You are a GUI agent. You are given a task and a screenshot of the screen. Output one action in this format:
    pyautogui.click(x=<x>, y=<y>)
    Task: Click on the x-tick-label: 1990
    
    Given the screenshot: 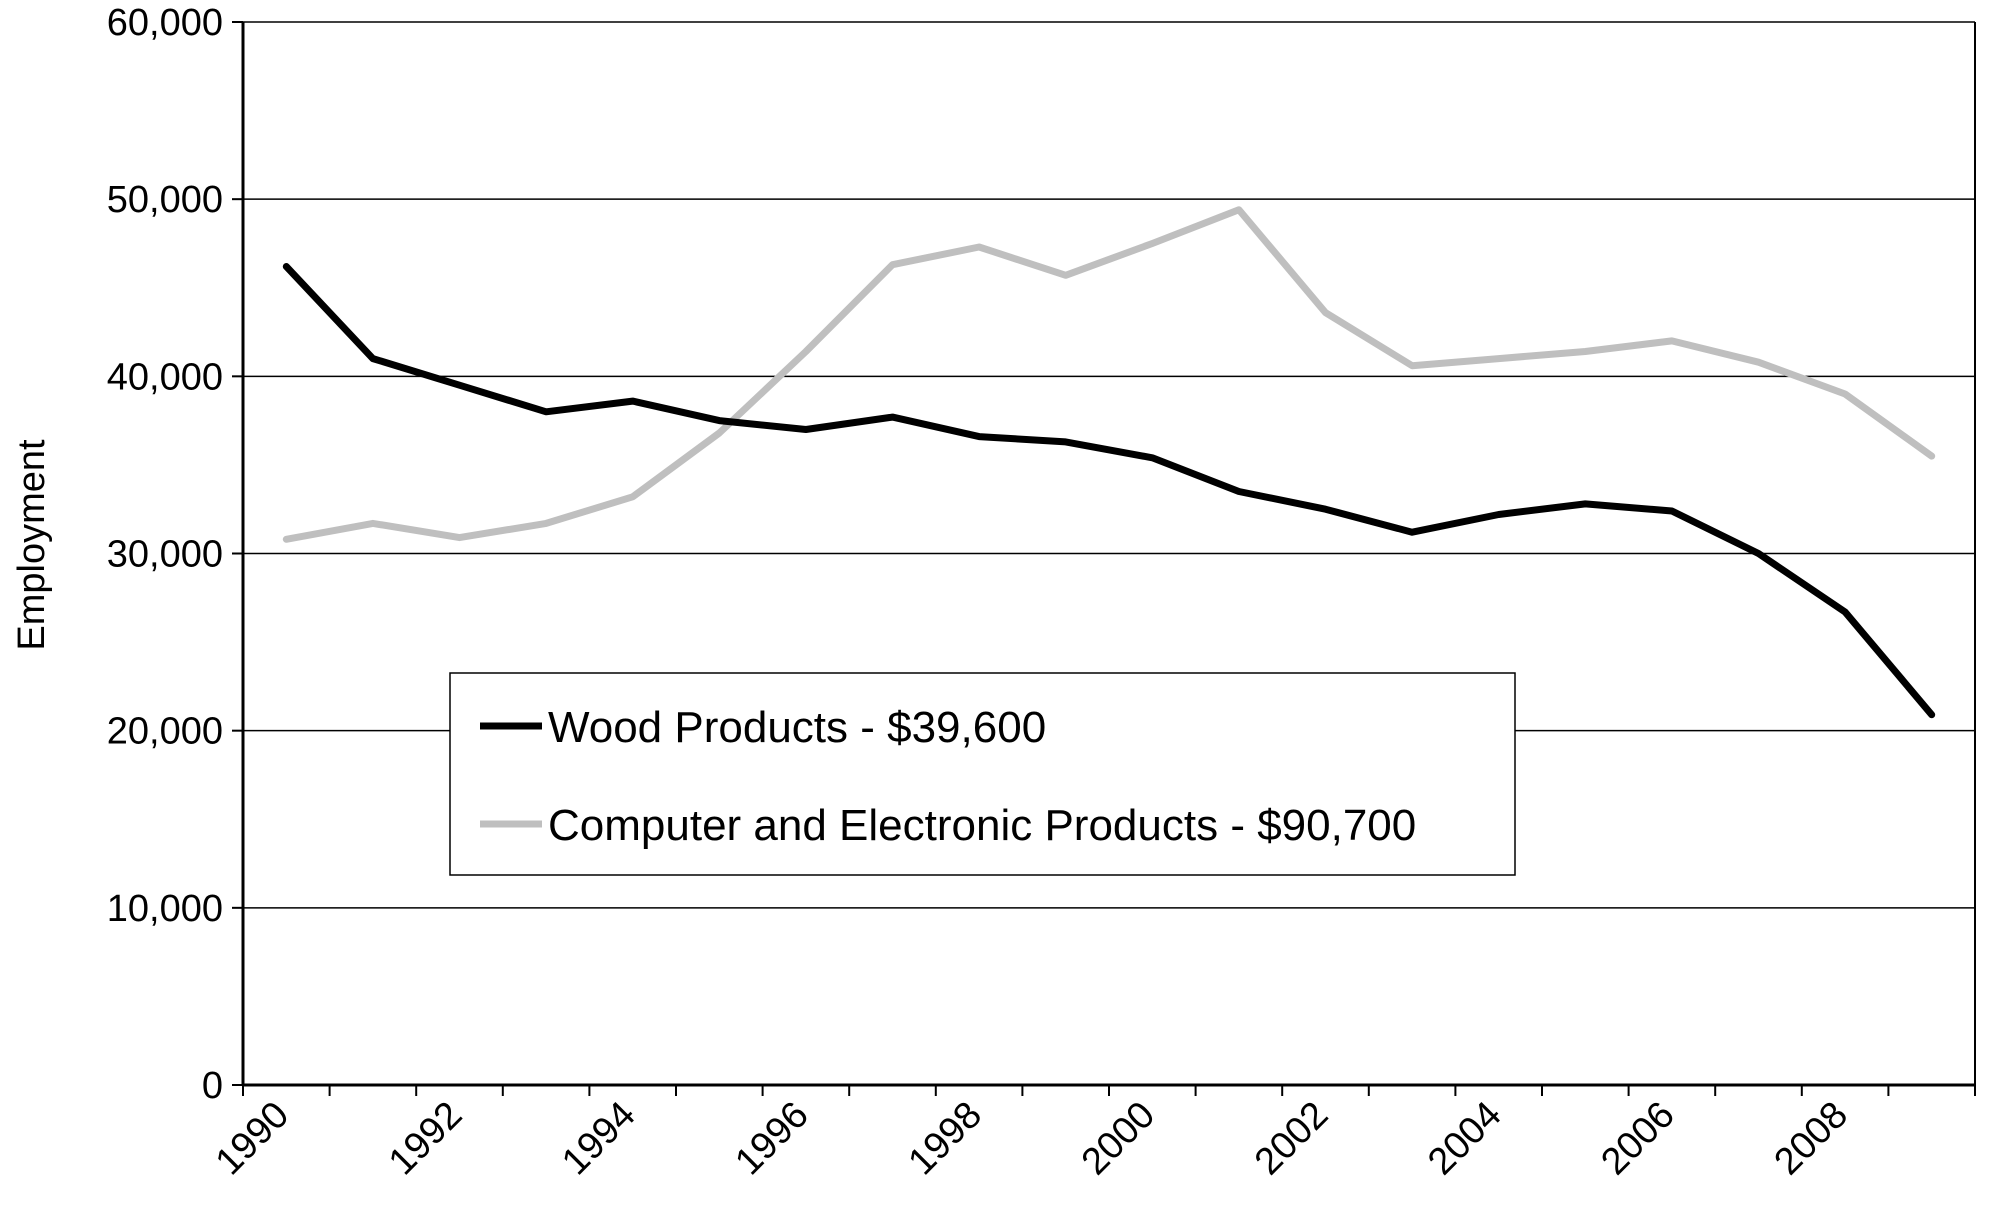 What is the action you would take?
    pyautogui.click(x=252, y=1138)
    